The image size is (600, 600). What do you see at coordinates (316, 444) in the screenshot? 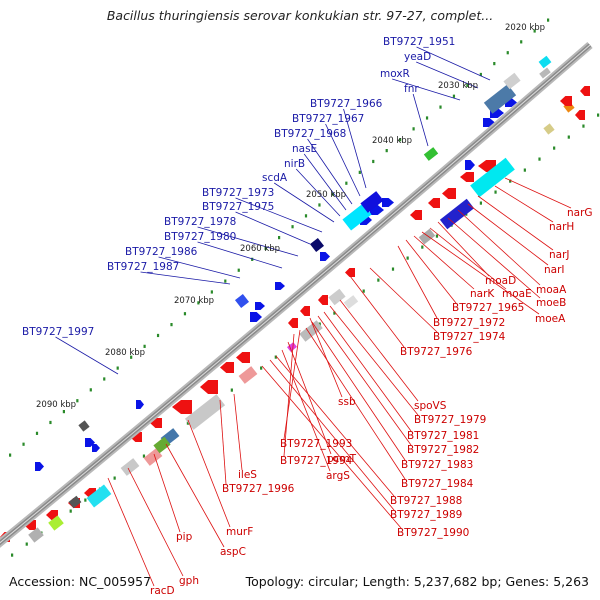
I see `reverse-gene-label: BT9727_1993` at bounding box center [316, 444].